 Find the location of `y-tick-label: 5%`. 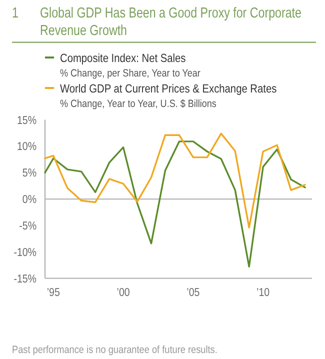

y-tick-label: 5% is located at coordinates (29, 173).